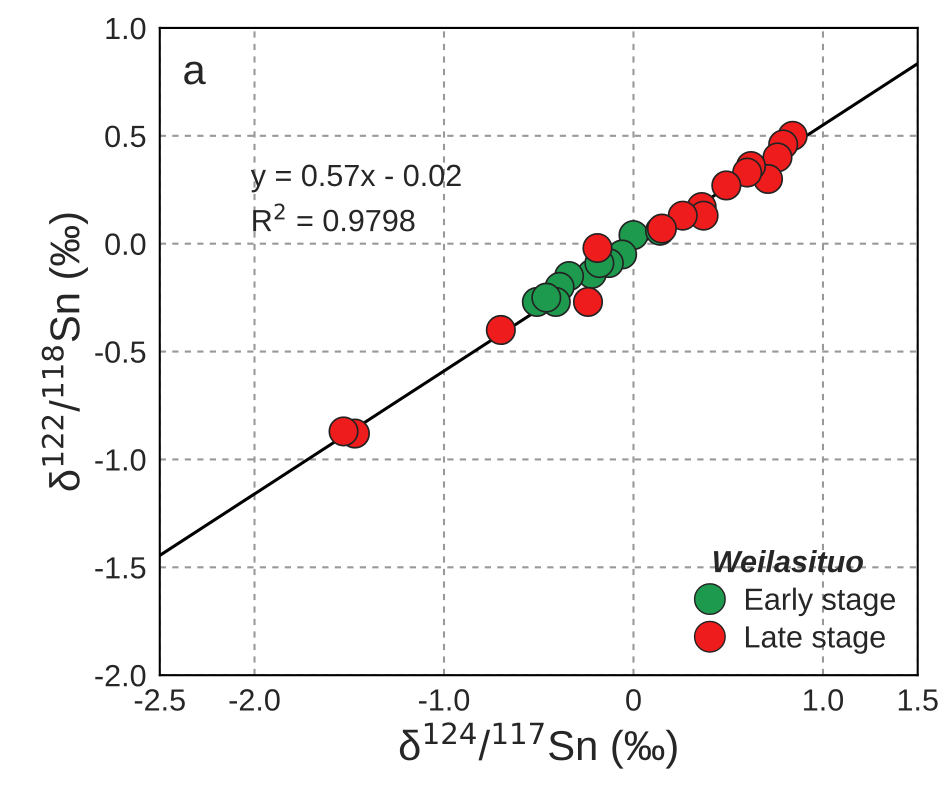  I want to click on x-tick-label: -1.0, so click(444, 700).